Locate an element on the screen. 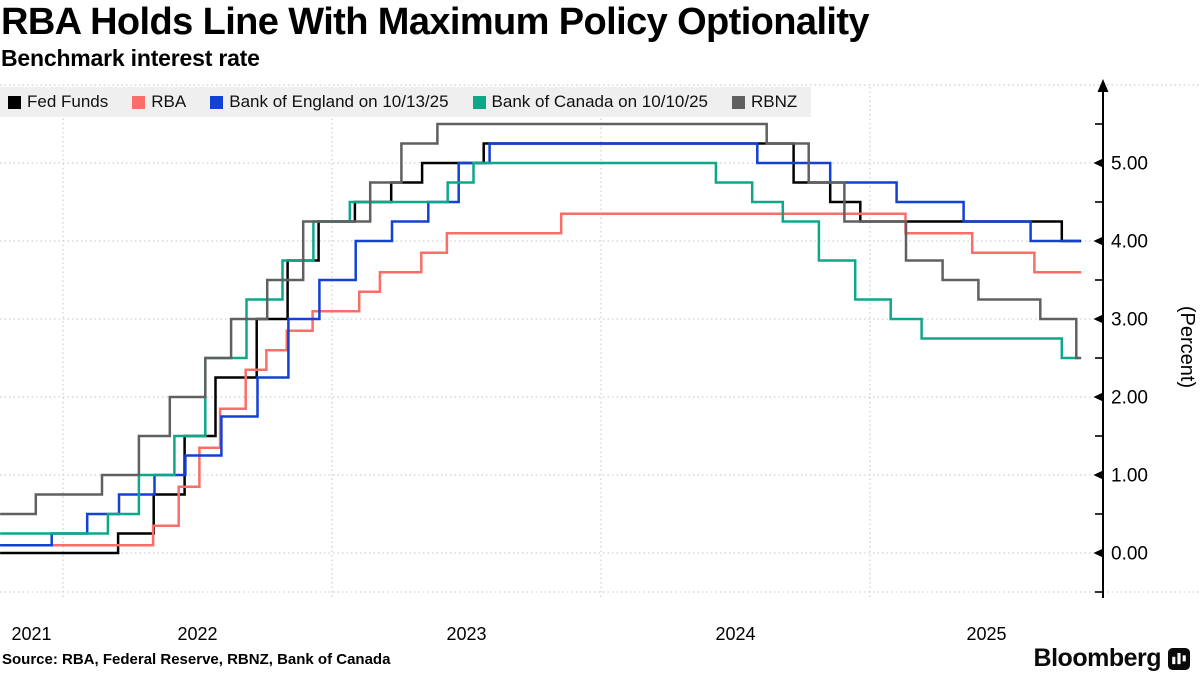  x-axis-label-2025: 2025 is located at coordinates (986, 634).